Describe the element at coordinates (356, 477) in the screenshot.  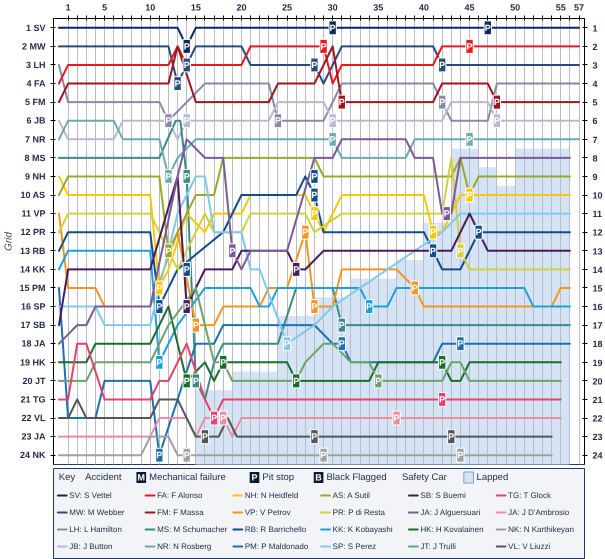
I see `text: Black Flagged` at that location.